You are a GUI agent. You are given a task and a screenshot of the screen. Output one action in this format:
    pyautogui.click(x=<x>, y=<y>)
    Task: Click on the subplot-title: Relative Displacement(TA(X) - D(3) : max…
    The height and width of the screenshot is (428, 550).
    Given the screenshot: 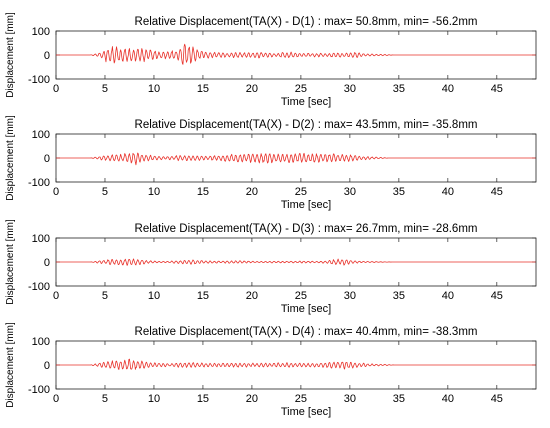 What is the action you would take?
    pyautogui.click(x=306, y=229)
    